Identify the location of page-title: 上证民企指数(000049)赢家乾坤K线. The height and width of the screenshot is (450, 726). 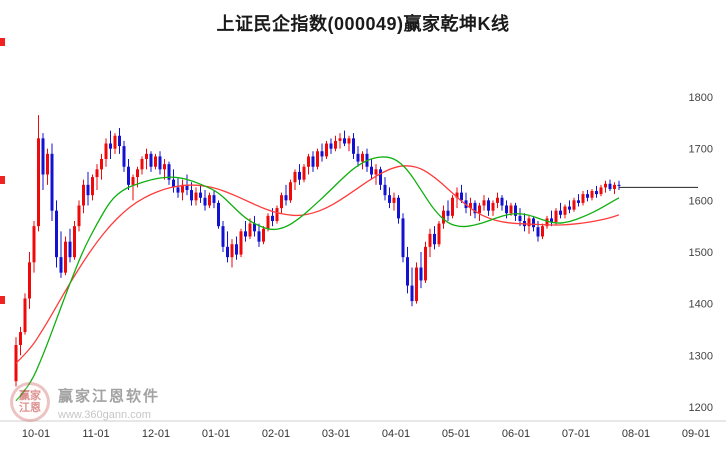
(363, 24).